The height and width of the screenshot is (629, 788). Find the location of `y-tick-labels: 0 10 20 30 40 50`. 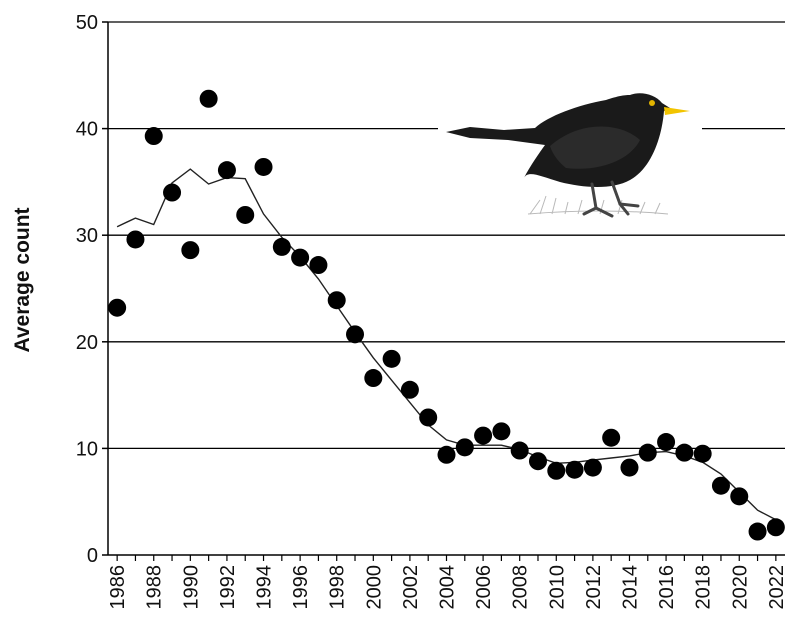

y-tick-labels: 0 10 20 30 40 50 is located at coordinates (87, 289).